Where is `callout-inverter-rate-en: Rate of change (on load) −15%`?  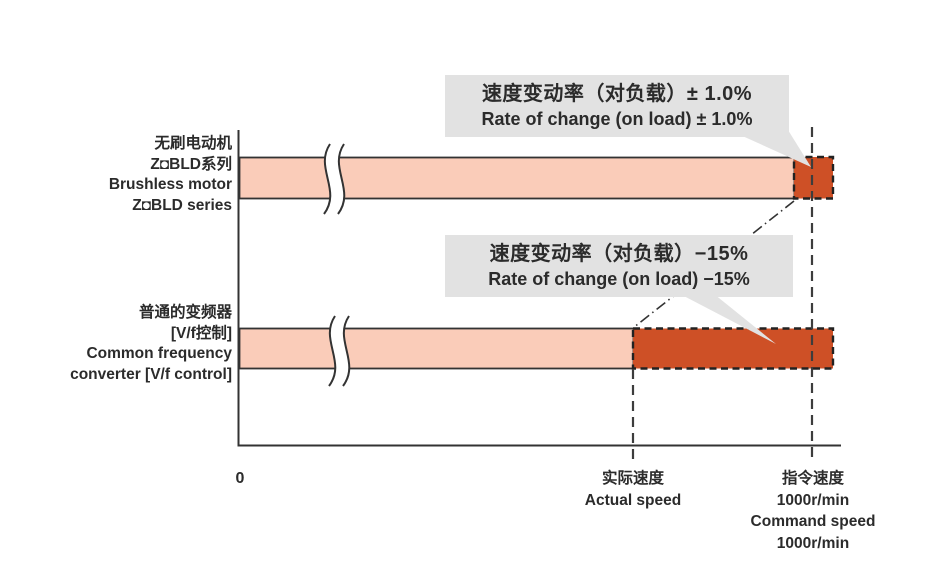 callout-inverter-rate-en: Rate of change (on load) −15% is located at coordinates (619, 279).